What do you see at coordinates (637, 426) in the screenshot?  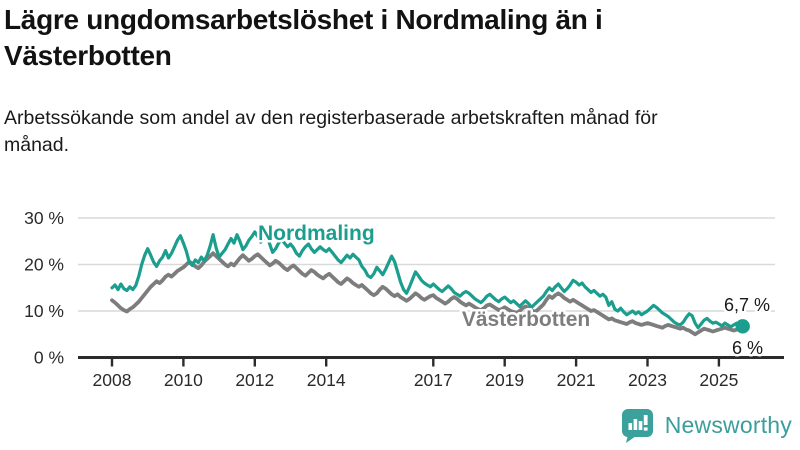 I see `newsworthy-logo-icon` at bounding box center [637, 426].